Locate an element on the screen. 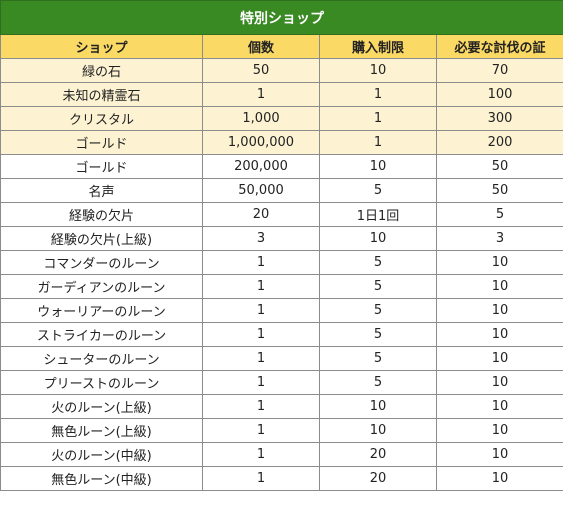 The image size is (563, 510). cell-quantity: 50 is located at coordinates (261, 70).